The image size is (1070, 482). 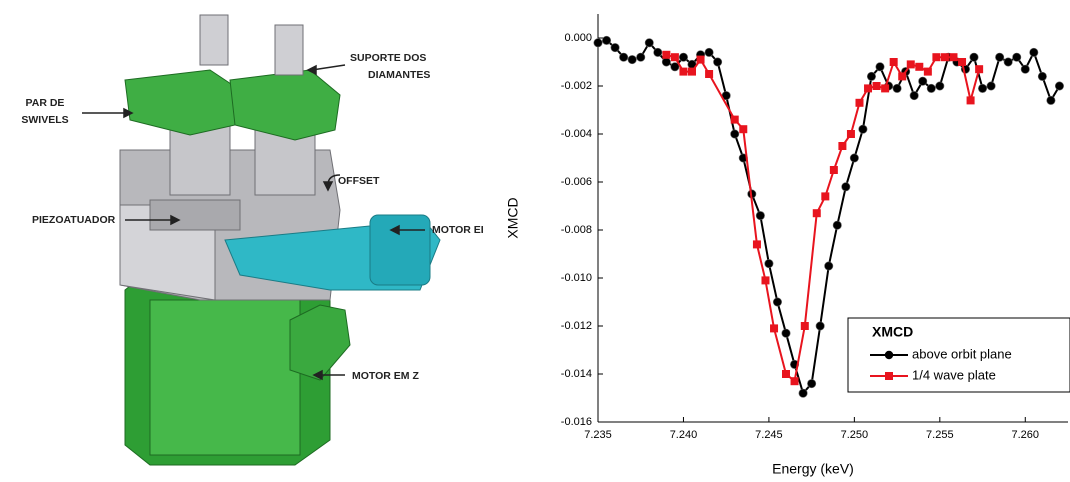 I want to click on legend-label: above orbit plane, so click(x=962, y=353).